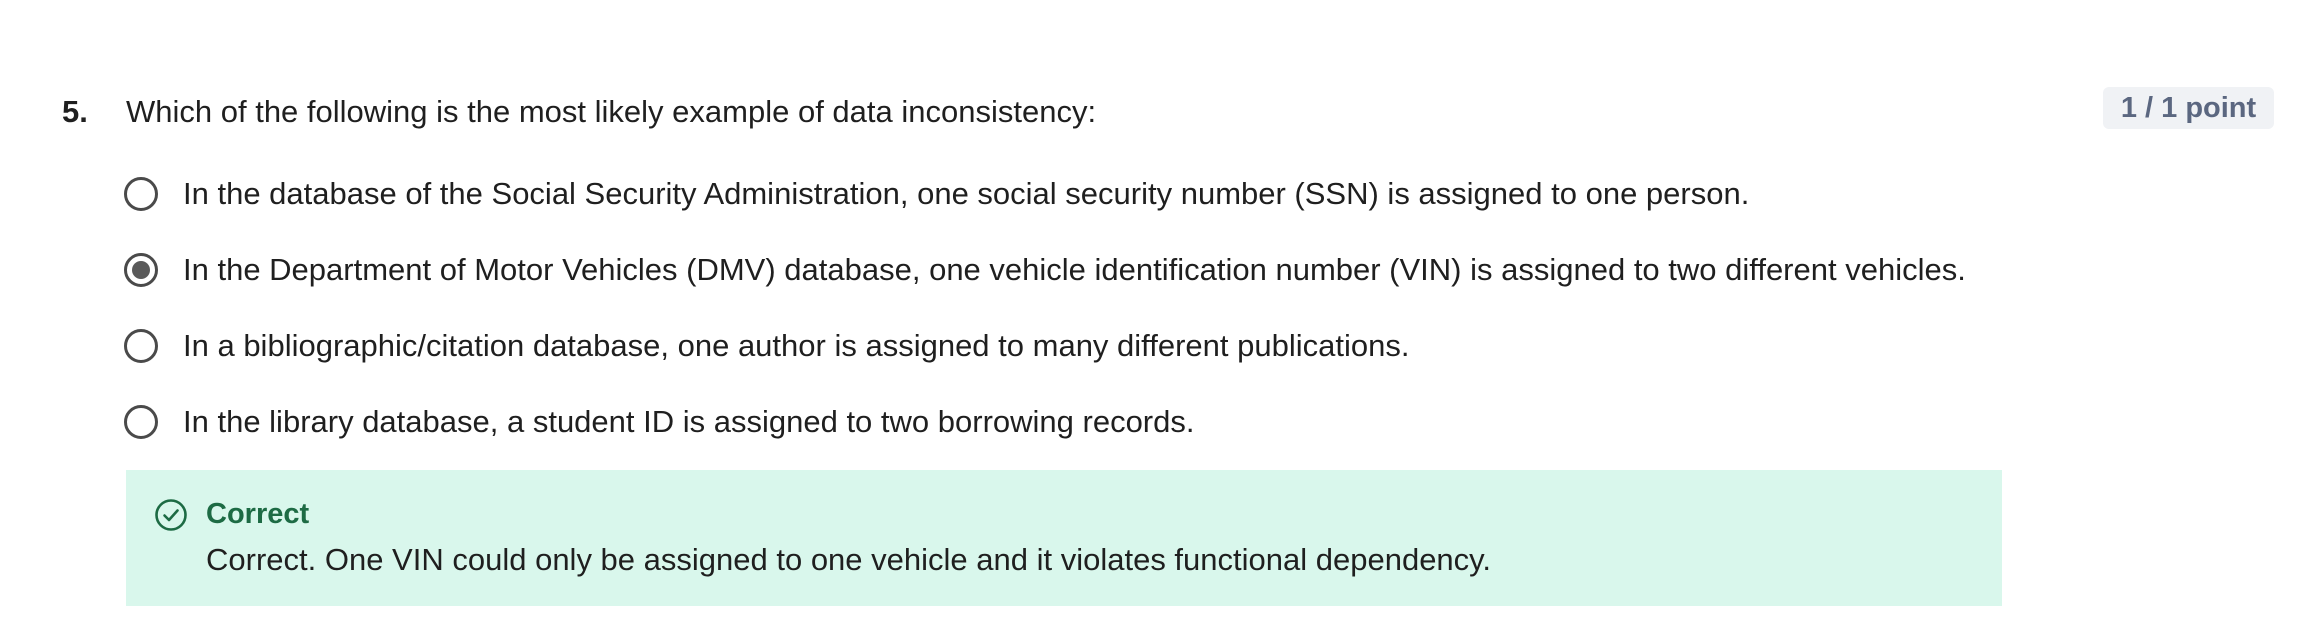 Image resolution: width=2324 pixels, height=628 pixels. Describe the element at coordinates (171, 515) in the screenshot. I see `check-circle-icon` at that location.